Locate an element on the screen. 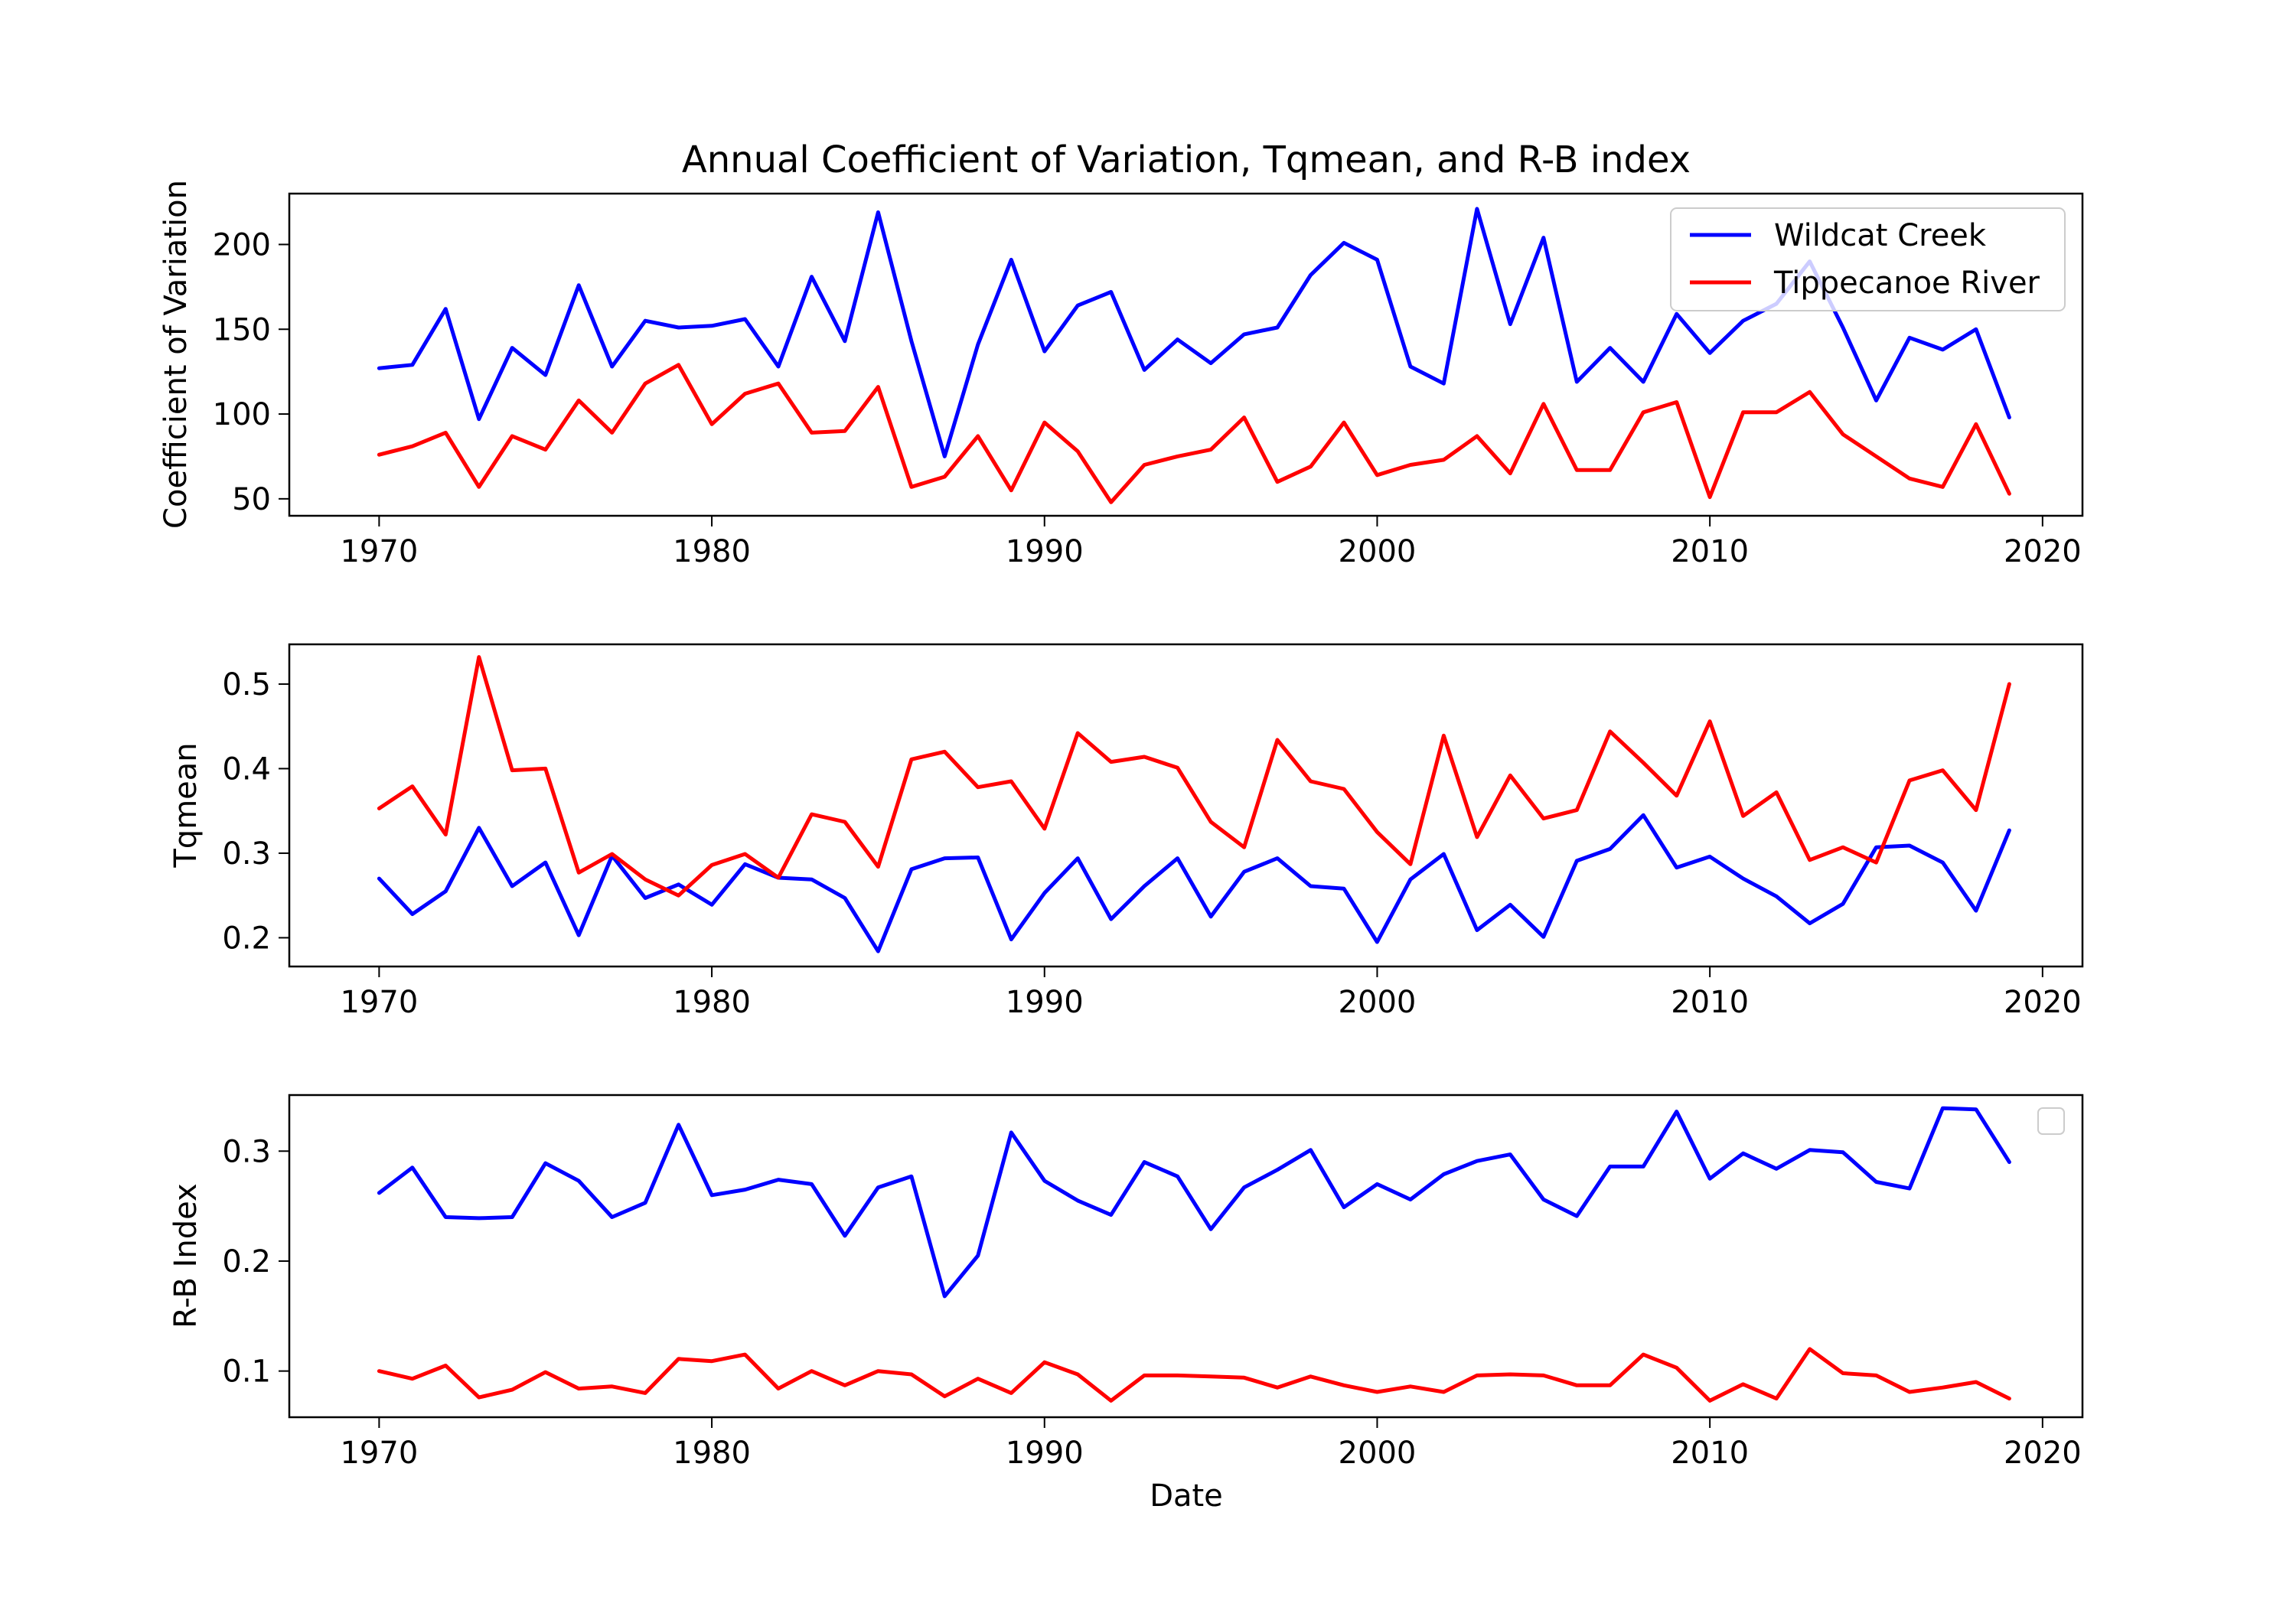  cov-y-tick-label-150: 150 is located at coordinates (242, 329).